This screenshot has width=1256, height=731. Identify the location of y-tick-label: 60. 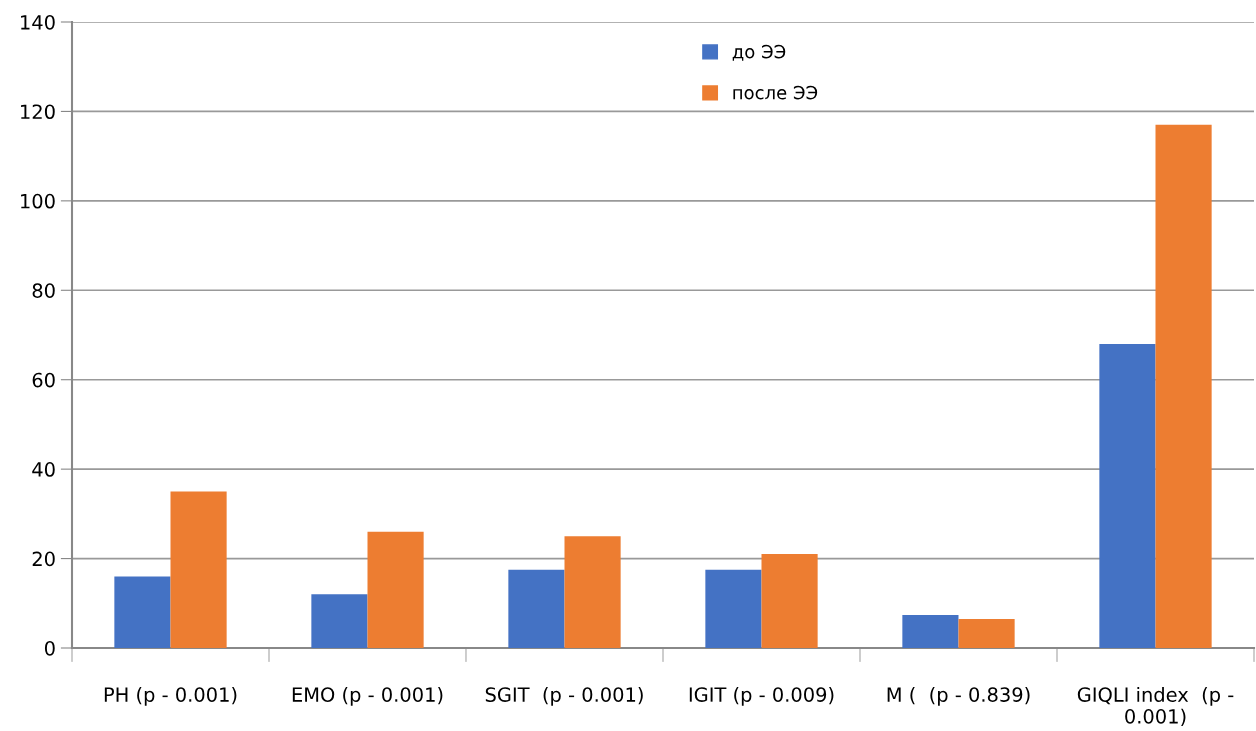
(43, 380).